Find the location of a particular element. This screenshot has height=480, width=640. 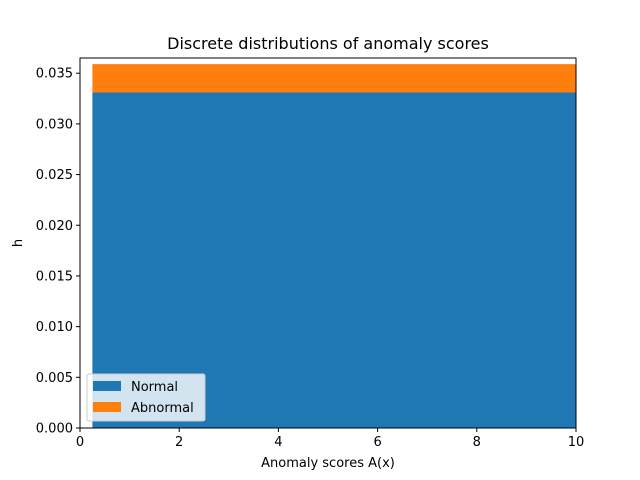

x-tick-label: 2 is located at coordinates (179, 442).